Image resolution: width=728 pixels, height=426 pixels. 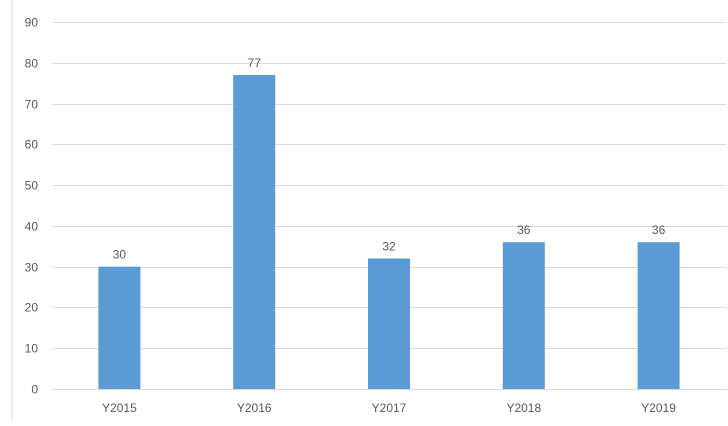 What do you see at coordinates (119, 408) in the screenshot?
I see `x-tick-label: Y2015` at bounding box center [119, 408].